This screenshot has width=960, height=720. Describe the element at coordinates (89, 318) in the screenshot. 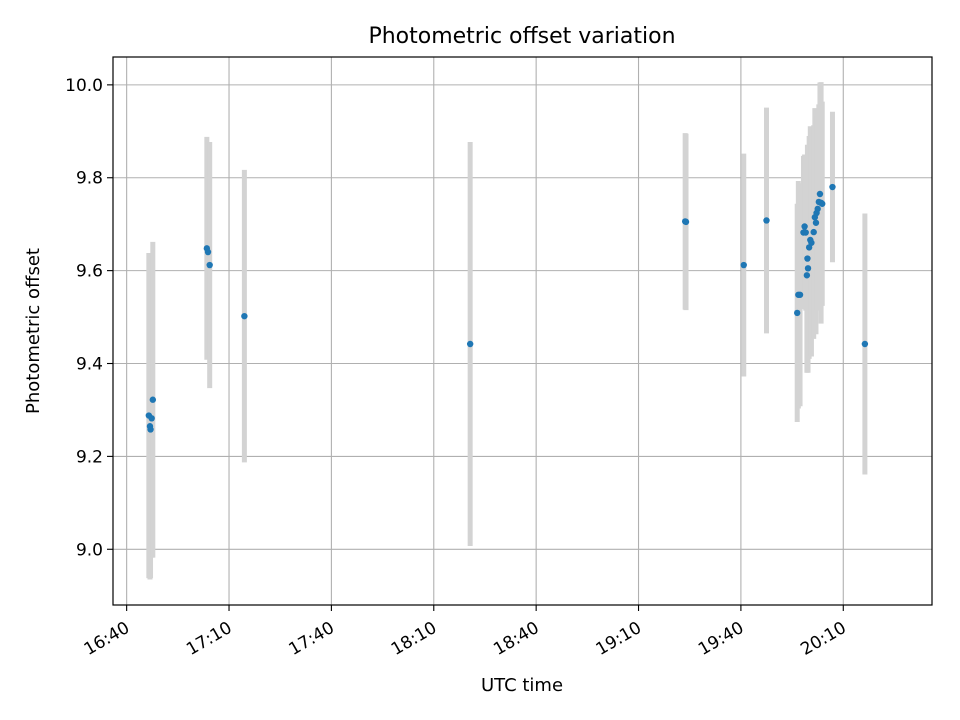

I see `y-axis-ticks: 9.0 9.2 9.4 9.6 9.8 10.0` at that location.